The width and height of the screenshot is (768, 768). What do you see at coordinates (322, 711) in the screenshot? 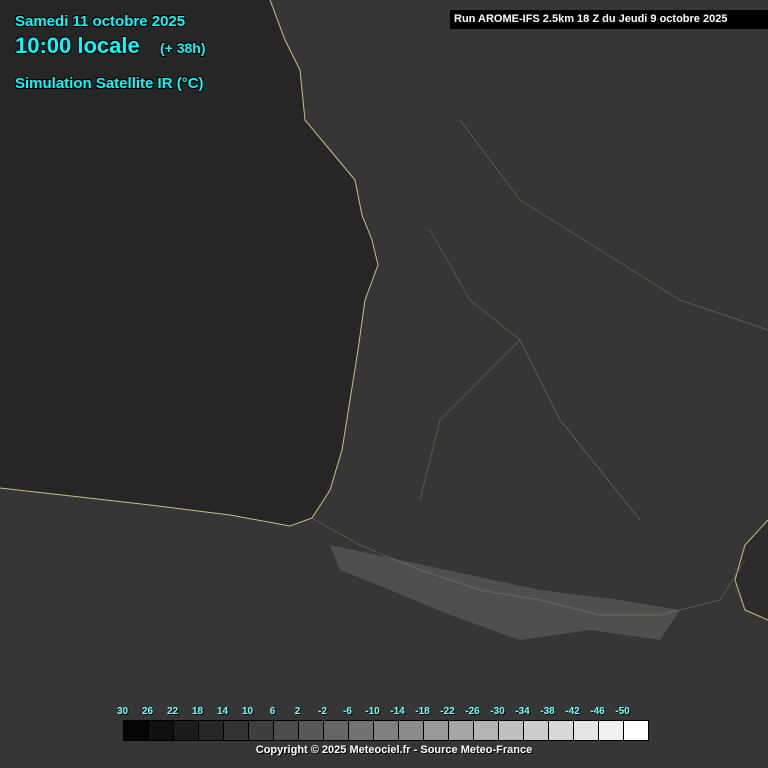
I see `legend-label: -2` at bounding box center [322, 711].